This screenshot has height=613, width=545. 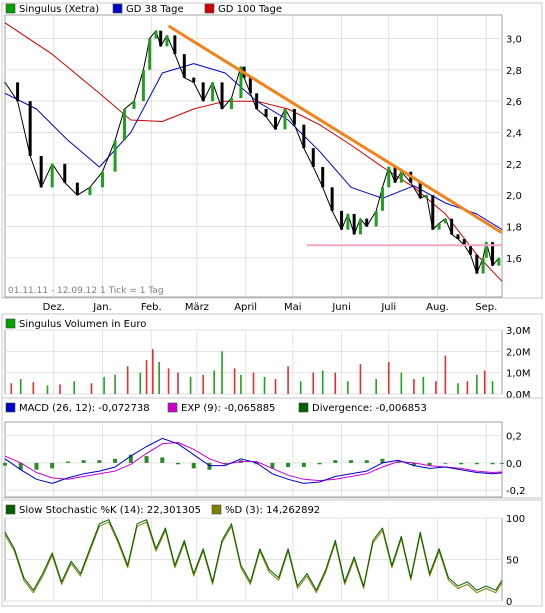 I want to click on price-ytick-label: 1,8, so click(x=514, y=228).